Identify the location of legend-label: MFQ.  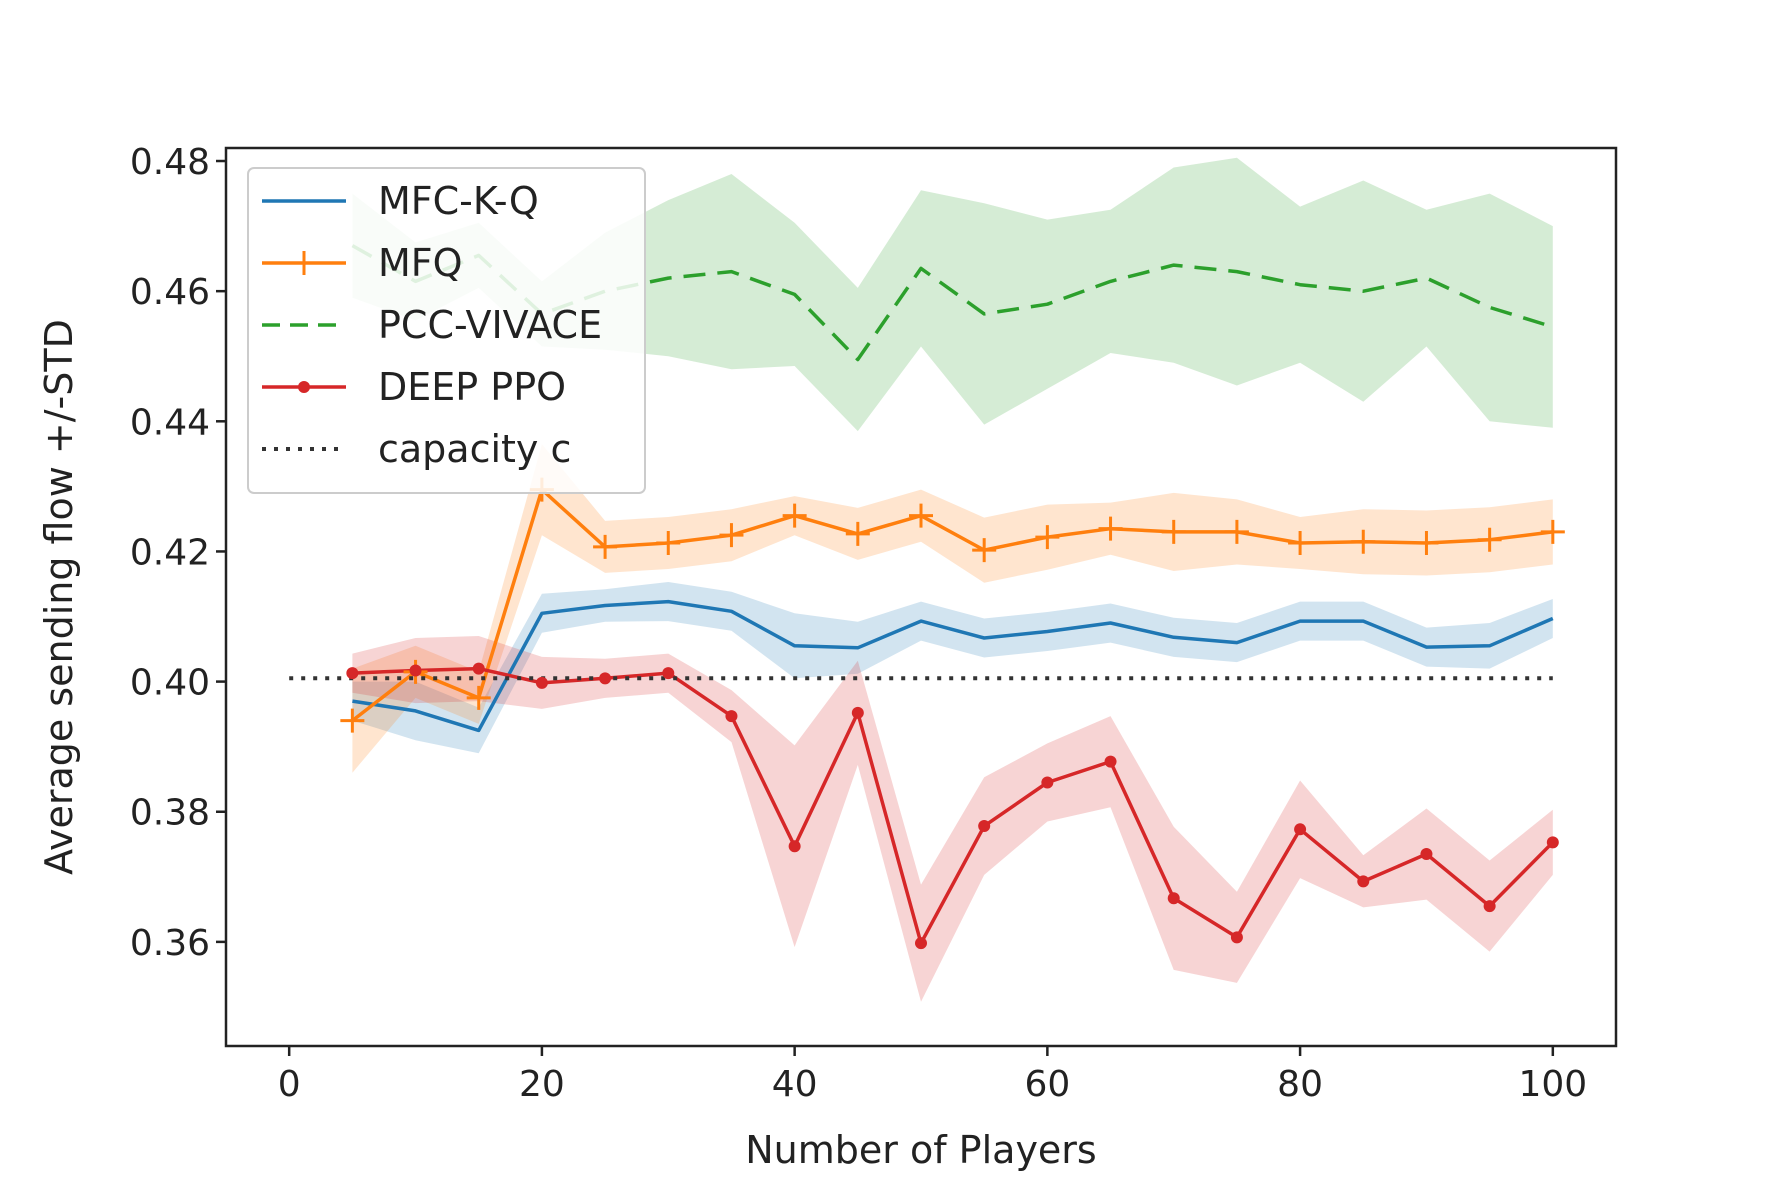
(420, 263).